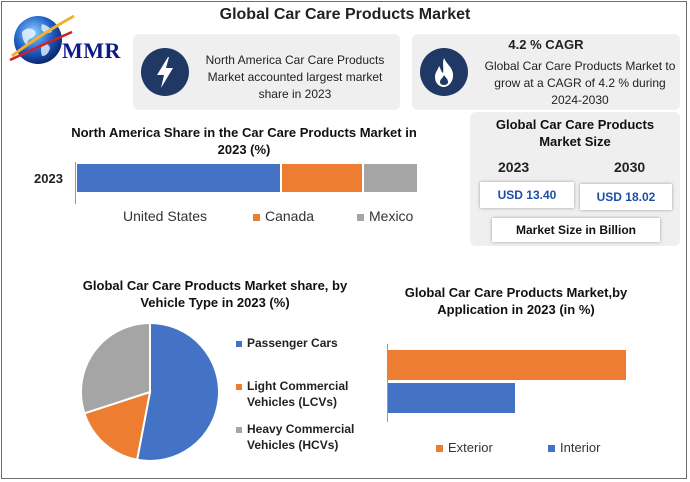  I want to click on legend-label: Mexico, so click(391, 216).